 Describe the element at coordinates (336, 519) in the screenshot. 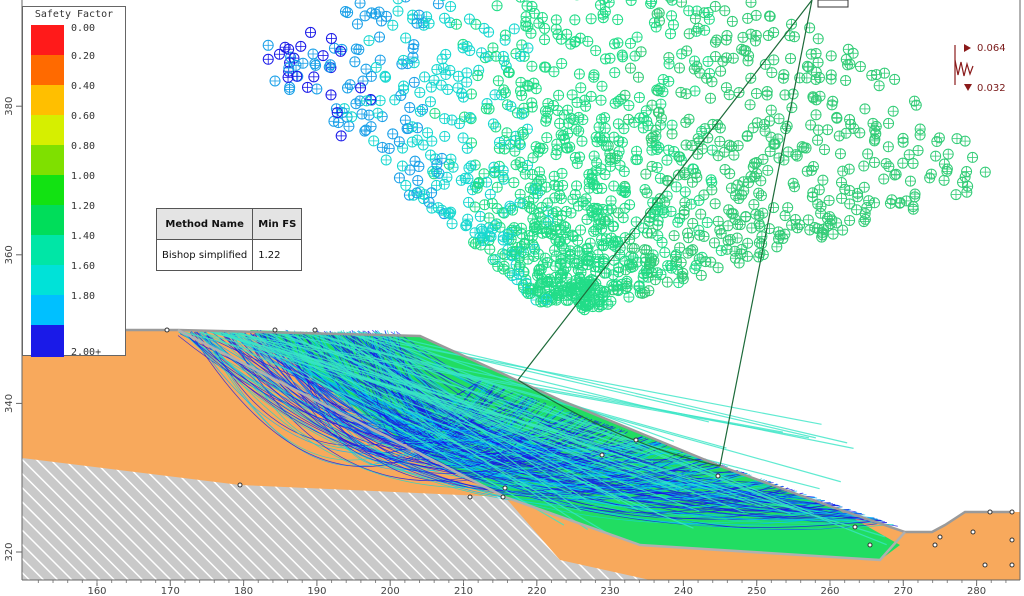

I see `lower-soil-layer` at that location.